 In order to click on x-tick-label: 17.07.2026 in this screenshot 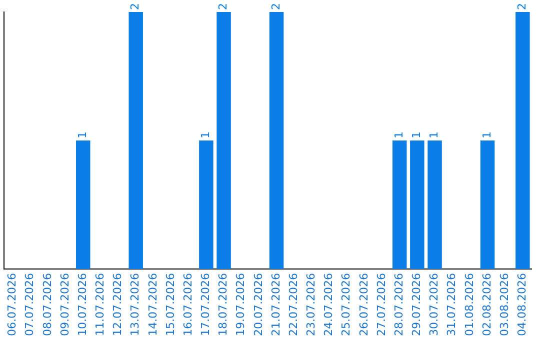, I will do `click(205, 304)`.